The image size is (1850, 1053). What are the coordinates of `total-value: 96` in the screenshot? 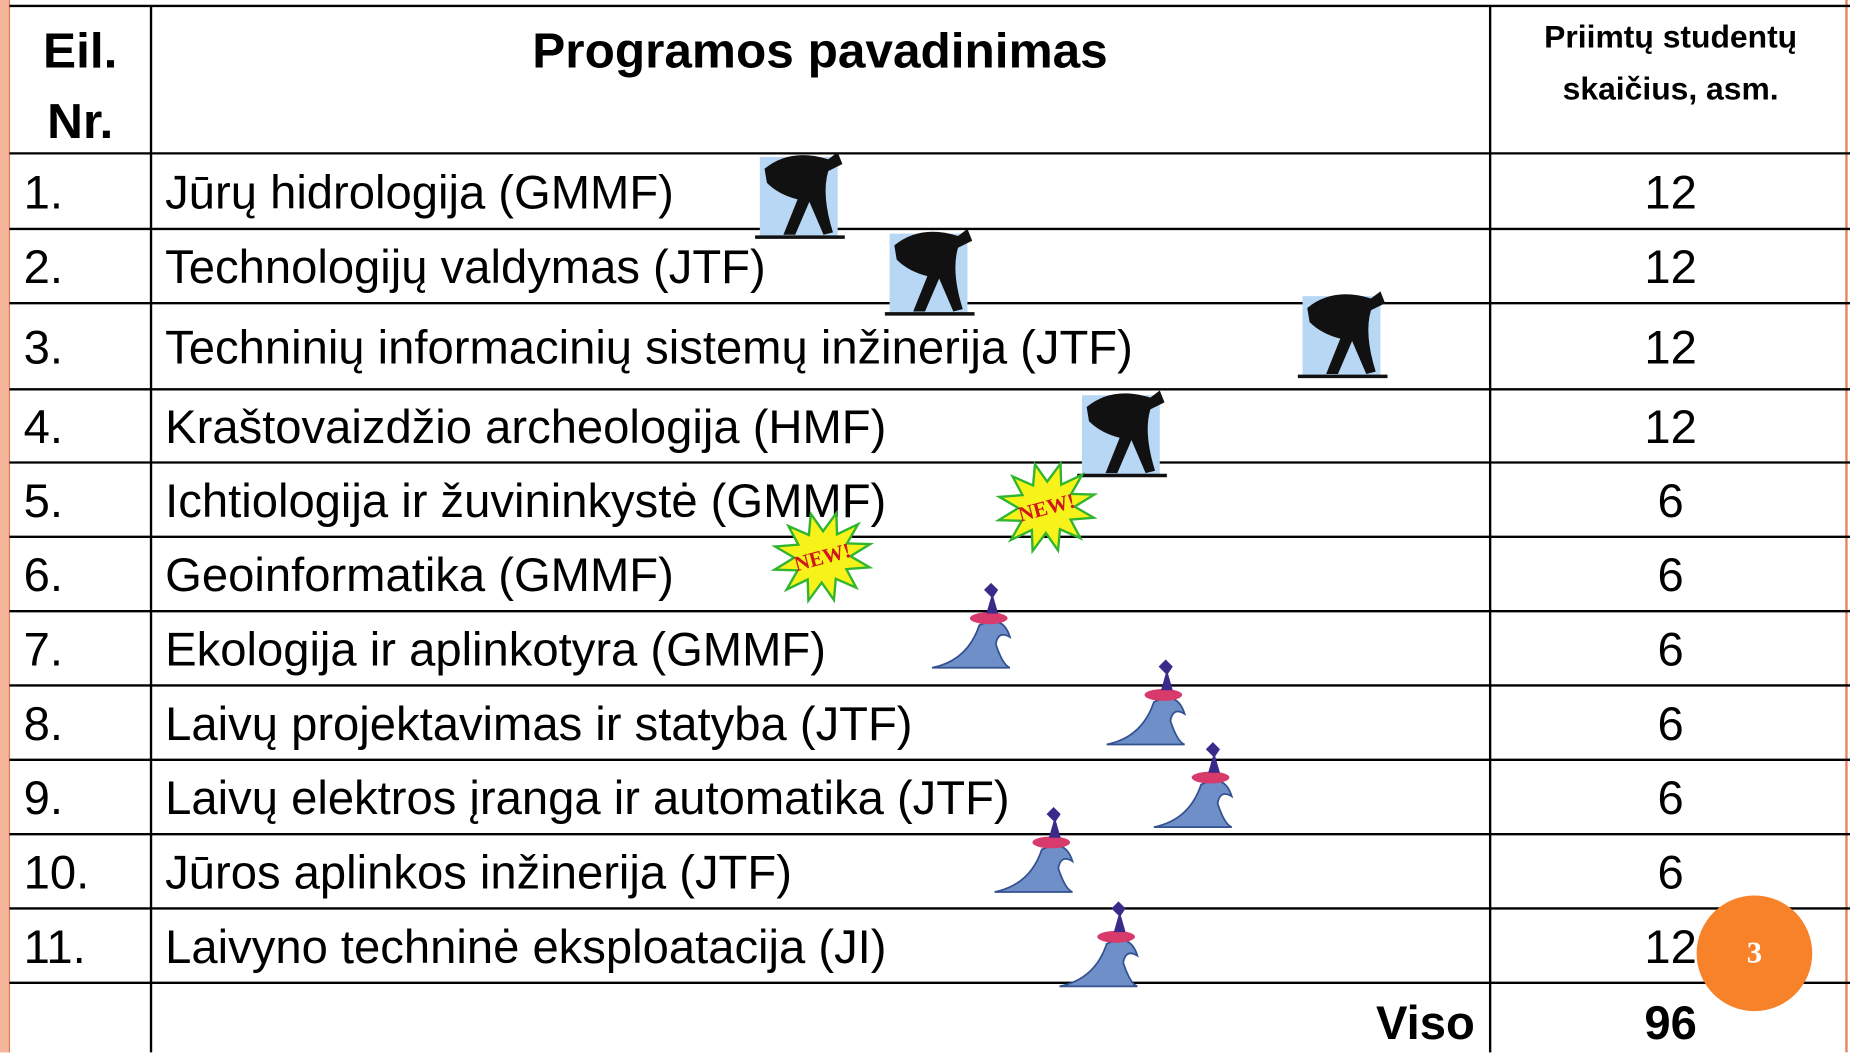 It's located at (1670, 1023).